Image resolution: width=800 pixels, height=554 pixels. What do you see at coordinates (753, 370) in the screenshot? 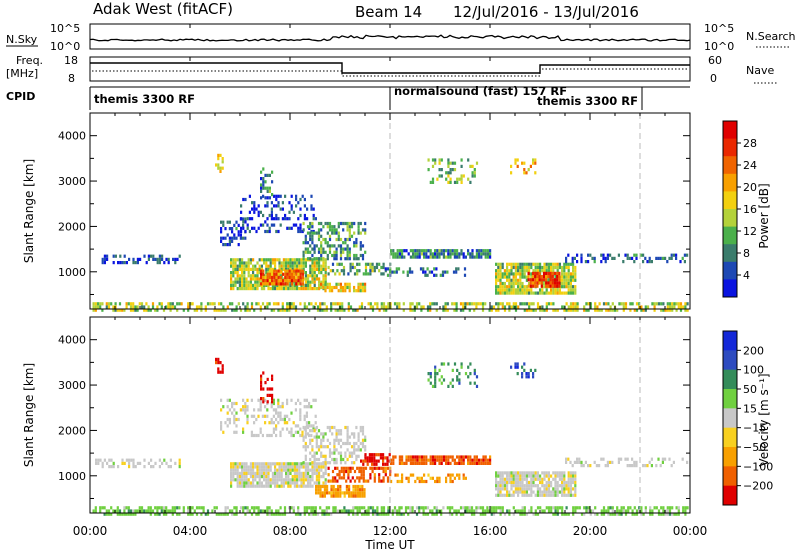
I see `colorbar-tick-label: 100` at bounding box center [753, 370].